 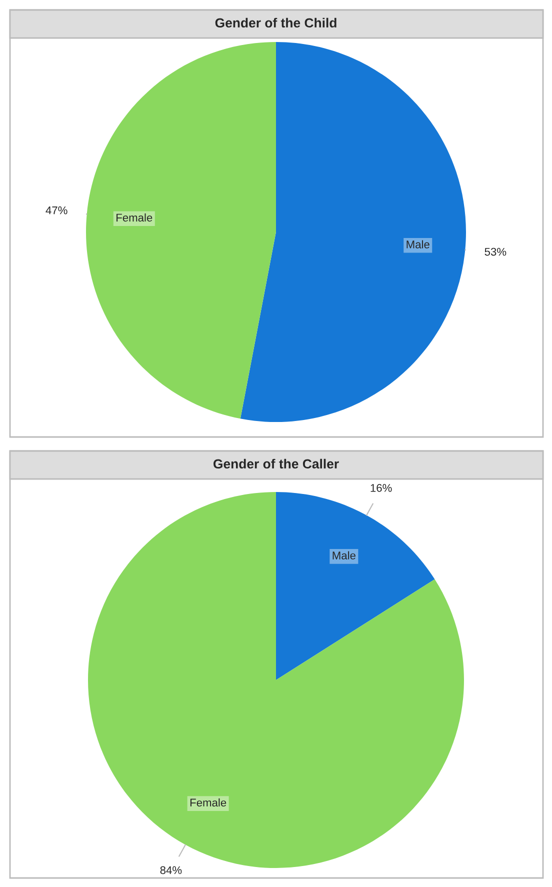 I want to click on data-label: 84%, so click(x=171, y=870).